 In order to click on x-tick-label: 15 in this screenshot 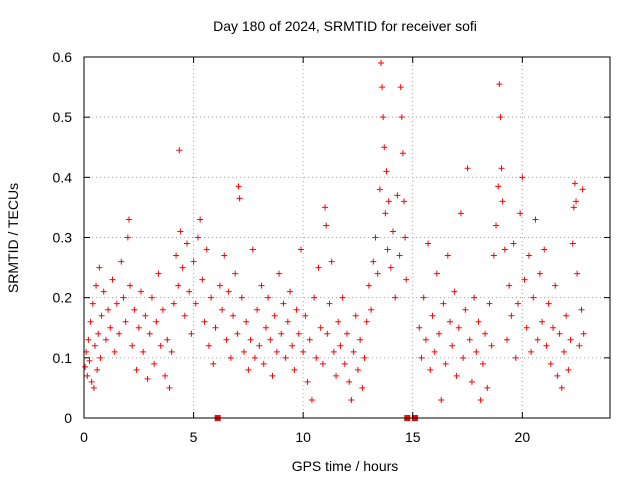, I will do `click(413, 437)`.